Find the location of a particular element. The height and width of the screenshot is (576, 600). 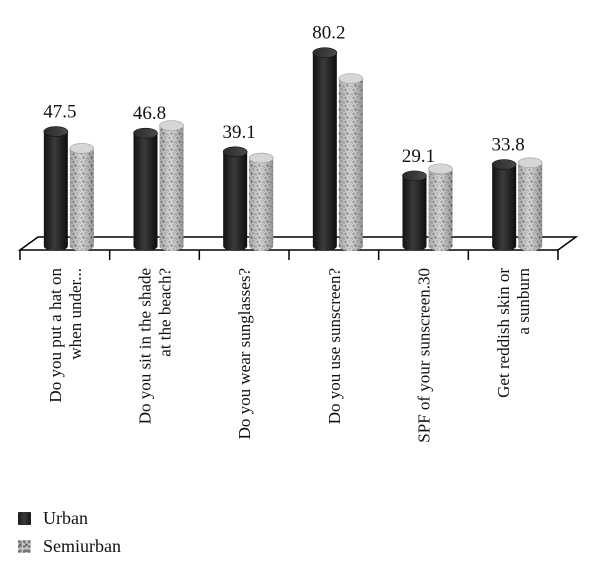

category-label-line-2-0: Do you wear sunglasses? is located at coordinates (244, 353).